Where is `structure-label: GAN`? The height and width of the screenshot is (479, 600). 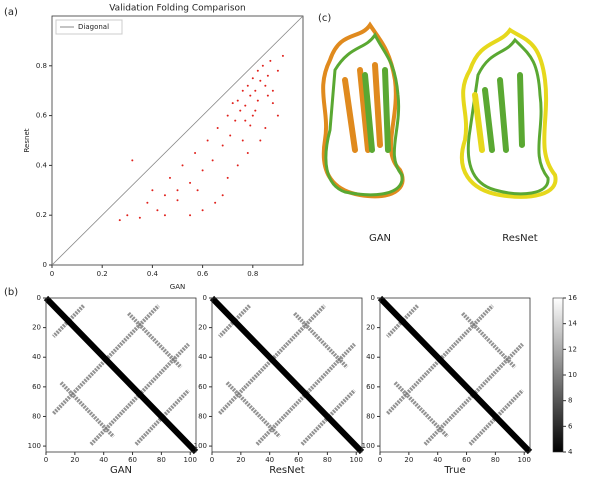 structure-label: GAN is located at coordinates (380, 238).